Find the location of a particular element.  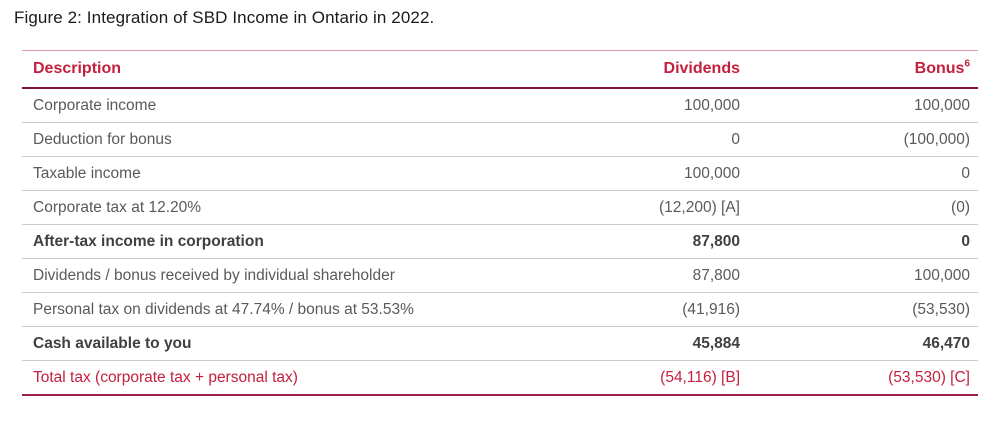

row-dividends-value: (12,200) [A] is located at coordinates (644, 207).